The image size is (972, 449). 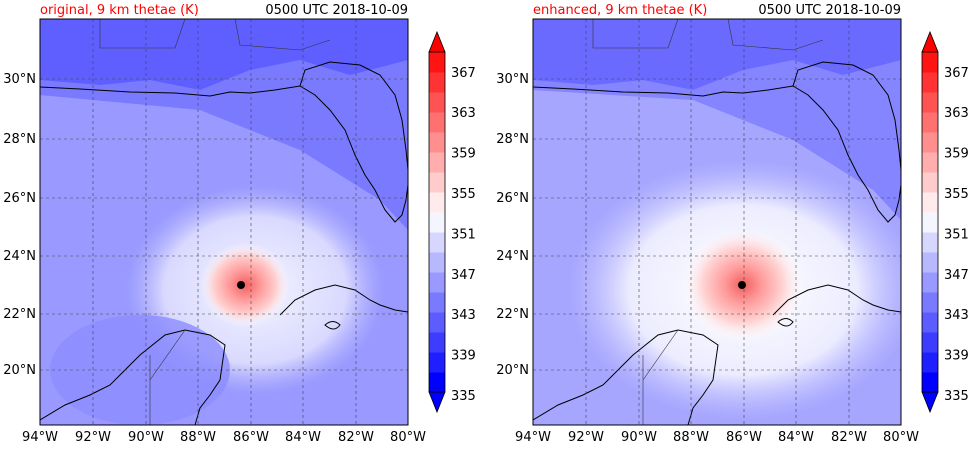 What do you see at coordinates (119, 10) in the screenshot?
I see `panel-title: original, 9 km thetae (K)` at bounding box center [119, 10].